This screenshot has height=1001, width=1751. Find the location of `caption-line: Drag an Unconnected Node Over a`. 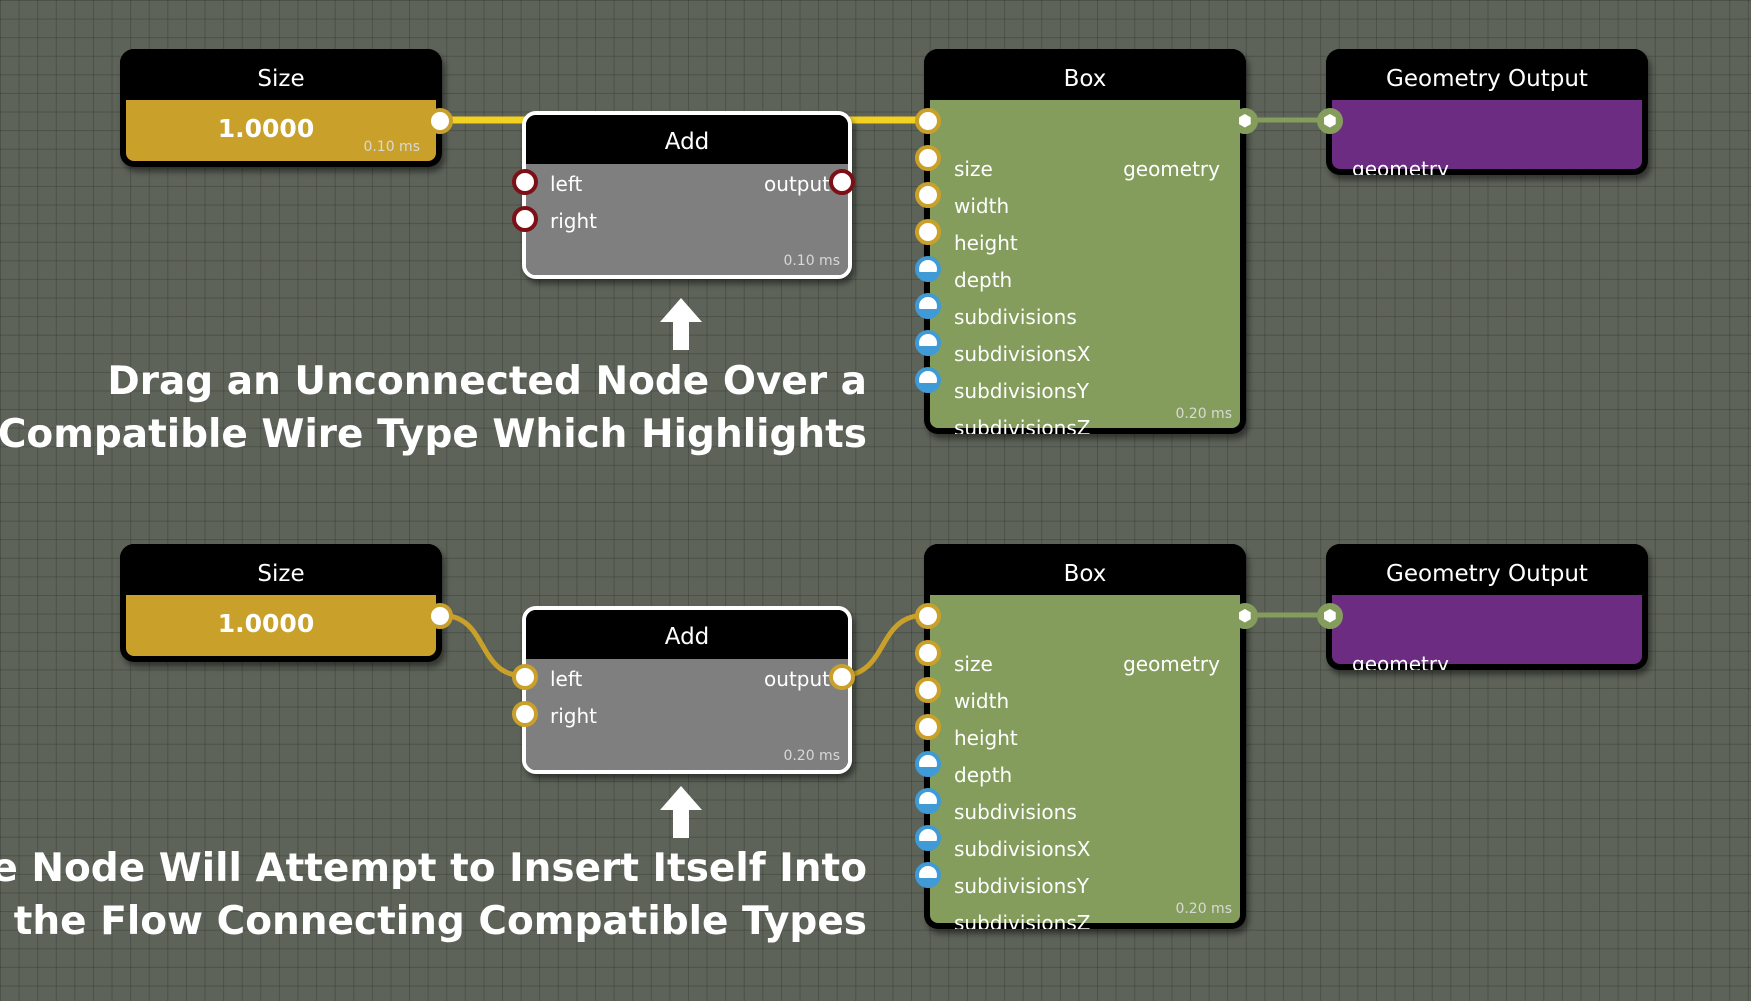

caption-line: Drag an Unconnected Node Over a is located at coordinates (487, 381).